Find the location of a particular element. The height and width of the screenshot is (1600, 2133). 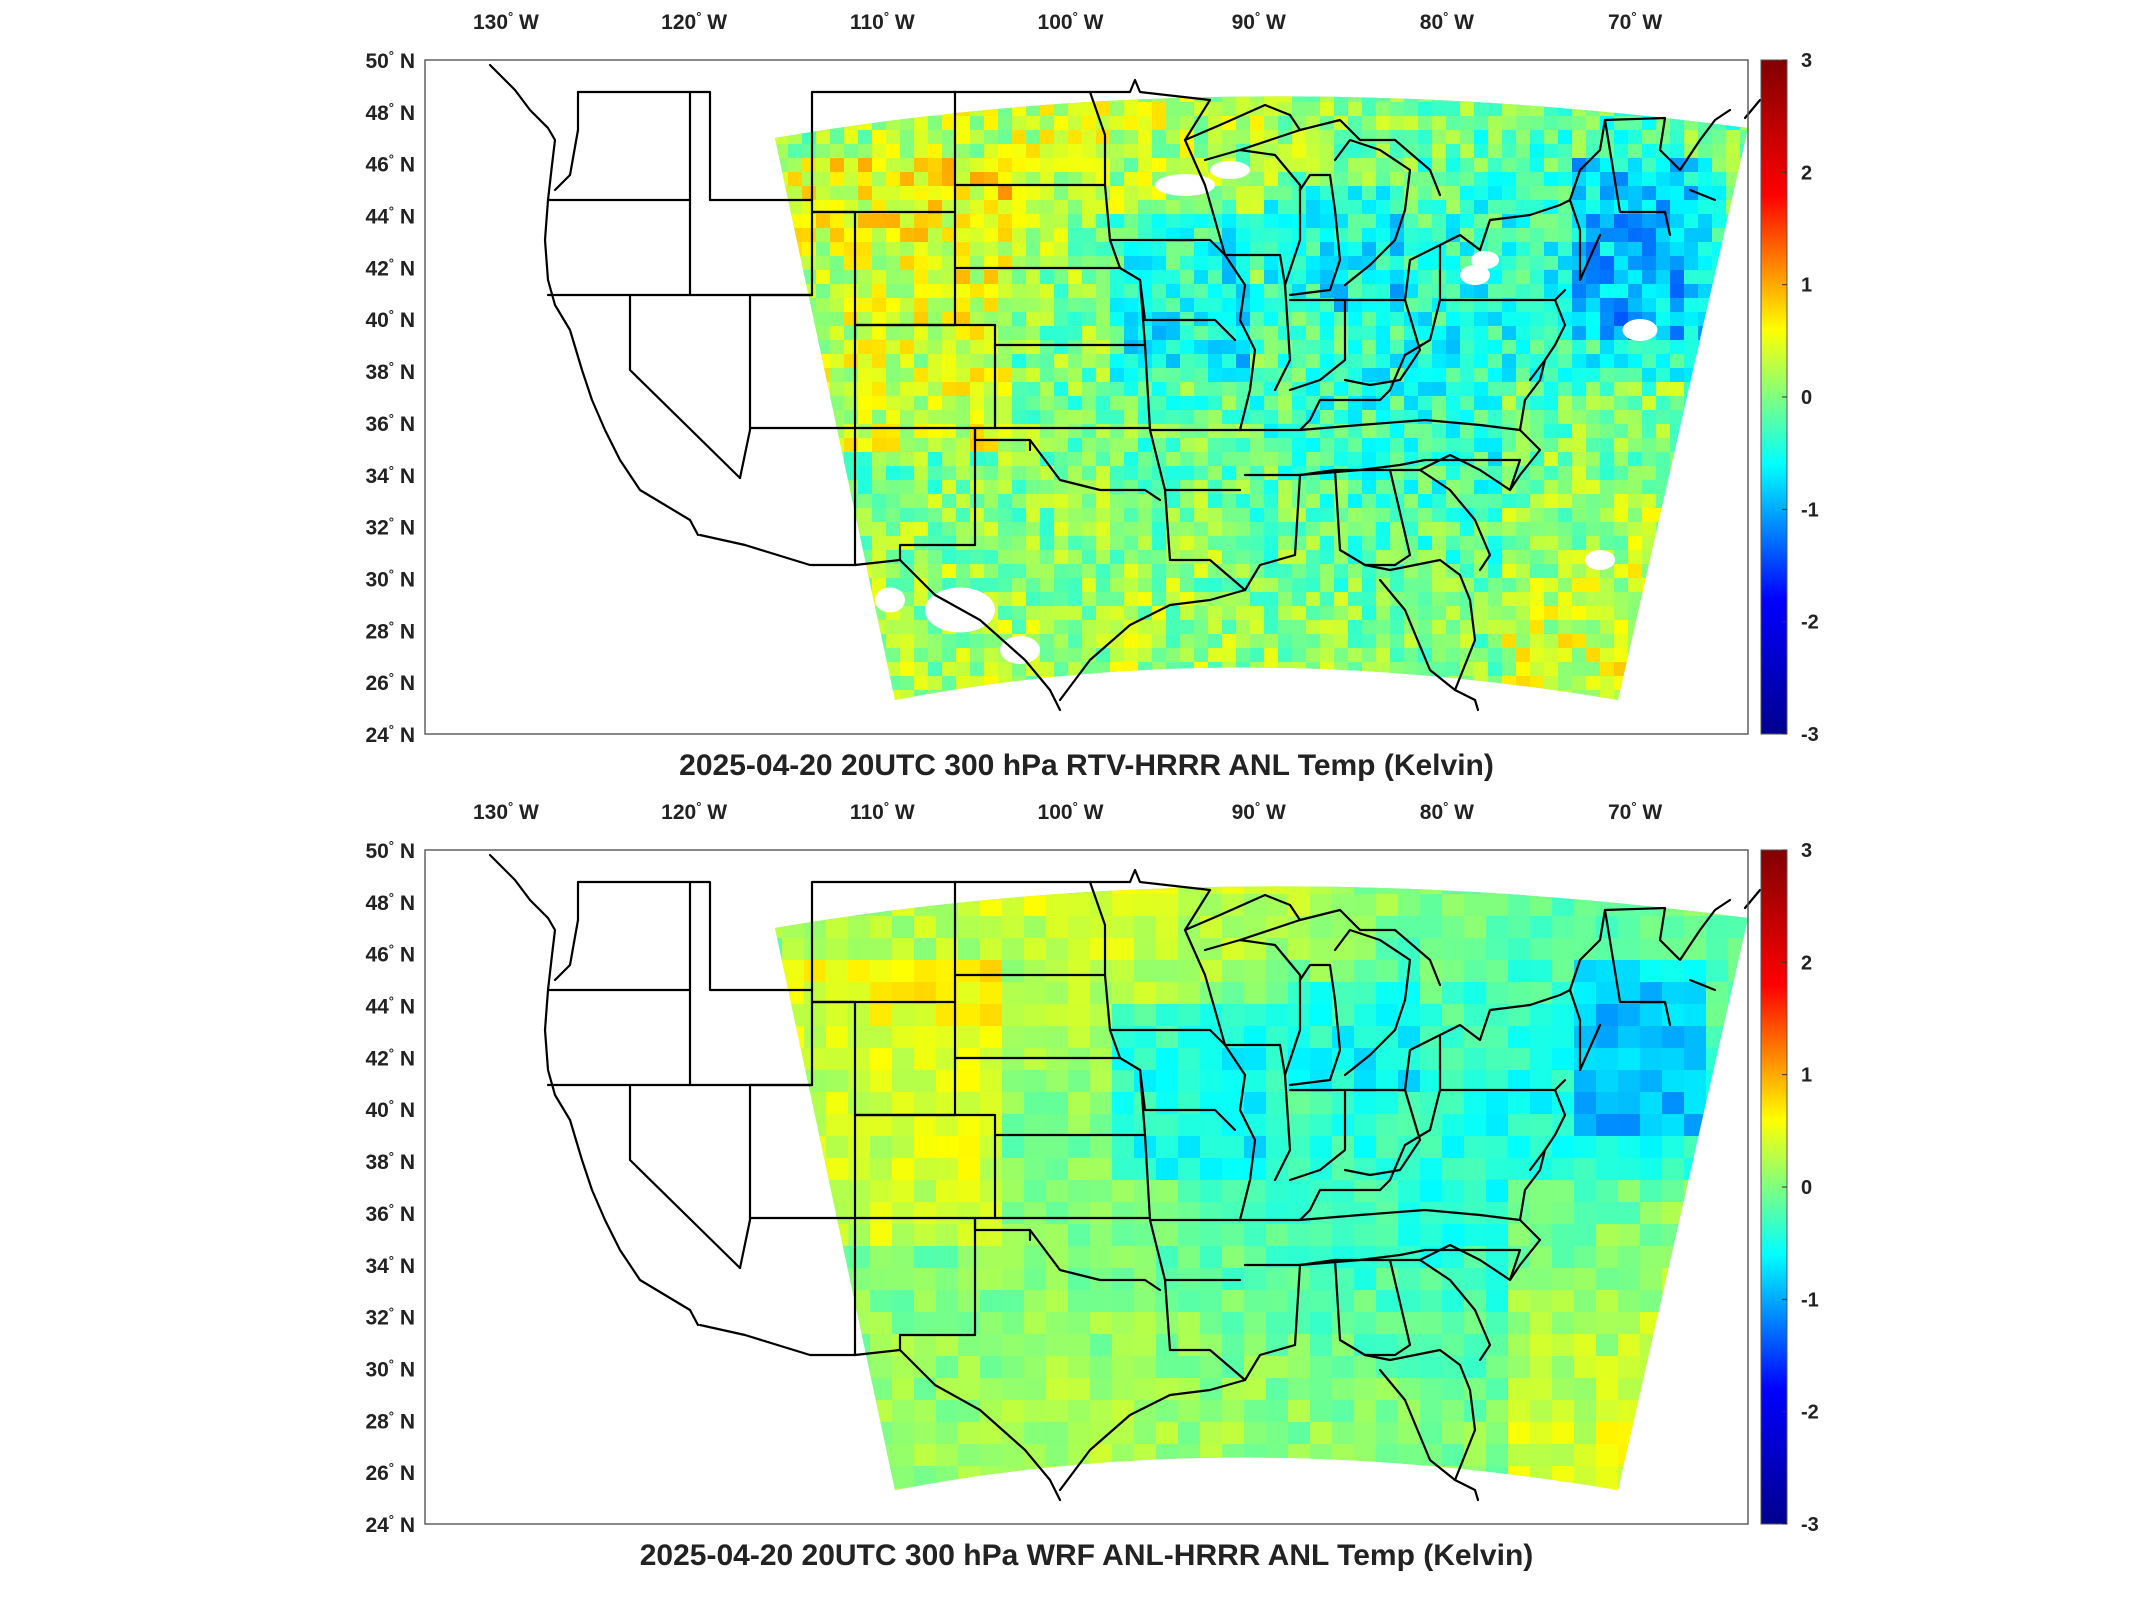

lat-tick-label: 32° N is located at coordinates (390, 527).